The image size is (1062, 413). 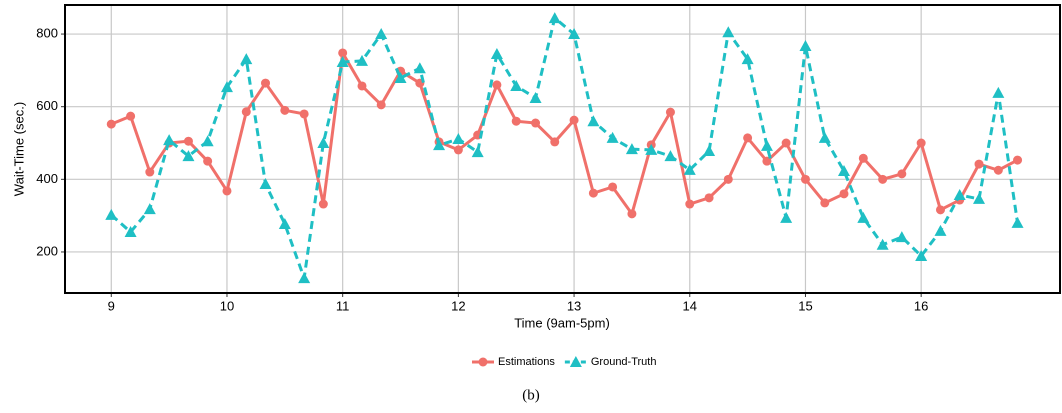 What do you see at coordinates (921, 305) in the screenshot?
I see `x-tick-label: 16` at bounding box center [921, 305].